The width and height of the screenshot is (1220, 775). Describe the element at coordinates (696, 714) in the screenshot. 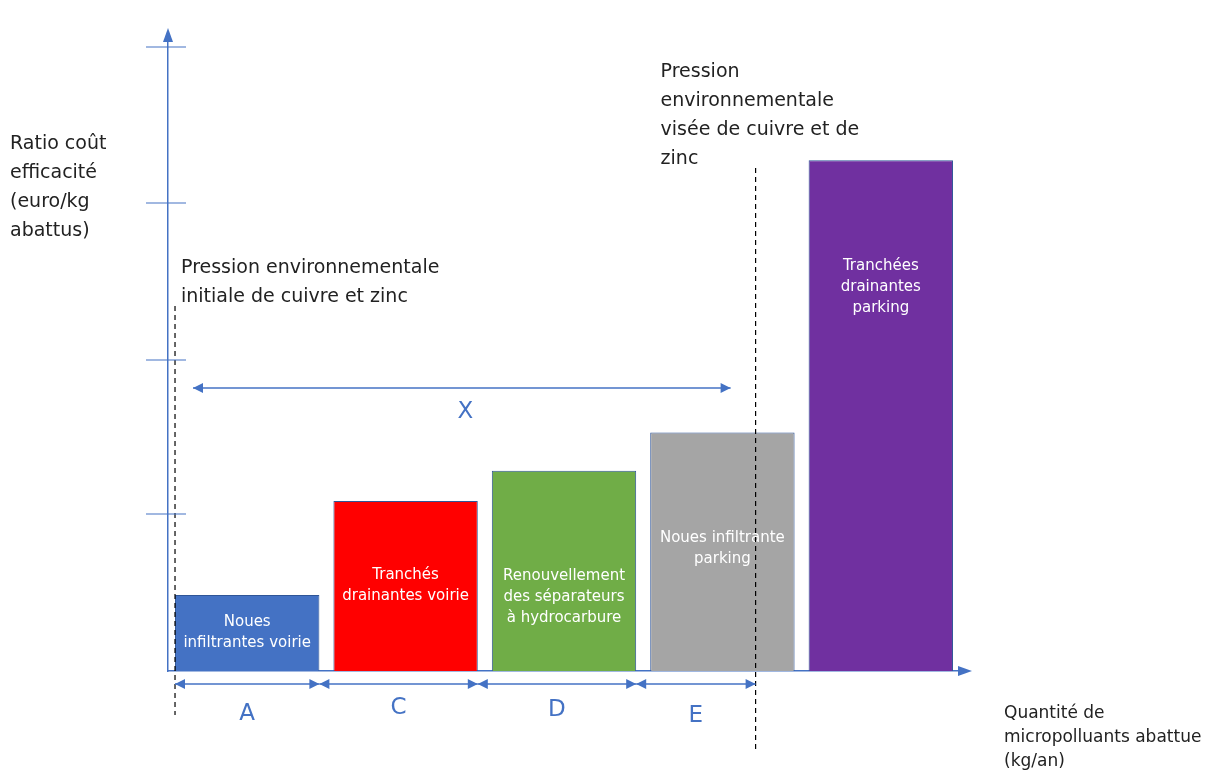

I see `text: E` at that location.